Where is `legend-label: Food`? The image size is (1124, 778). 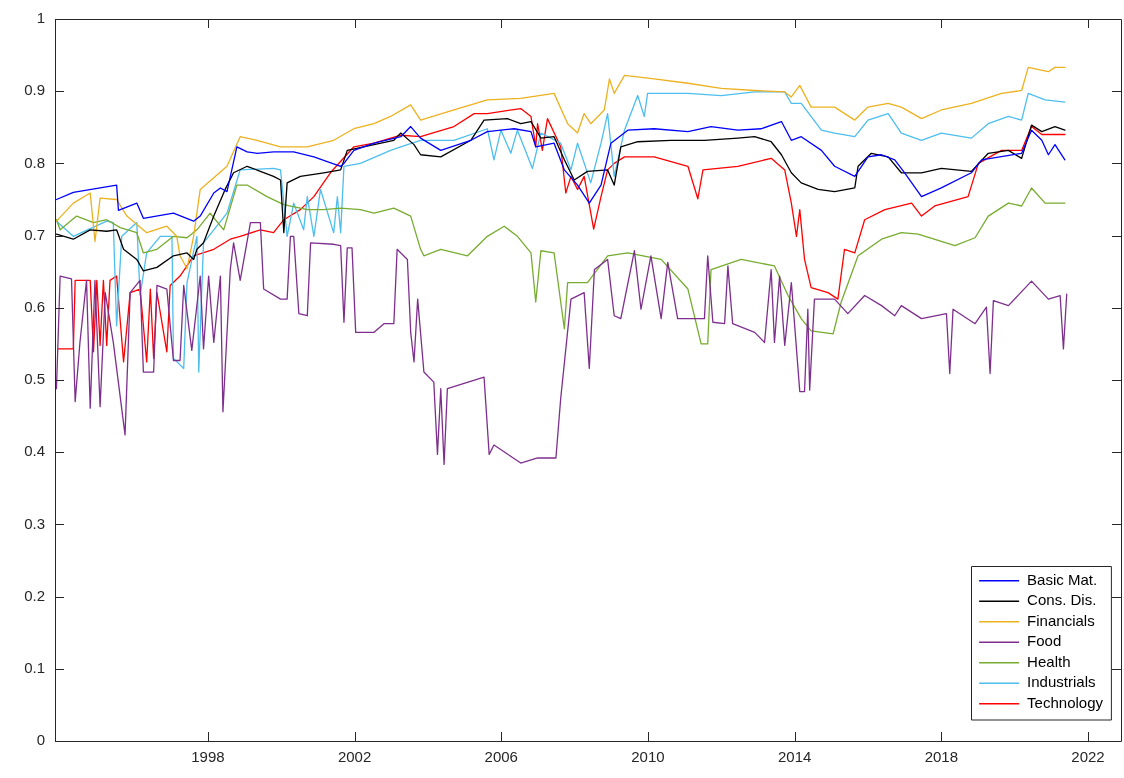 legend-label: Food is located at coordinates (1044, 641).